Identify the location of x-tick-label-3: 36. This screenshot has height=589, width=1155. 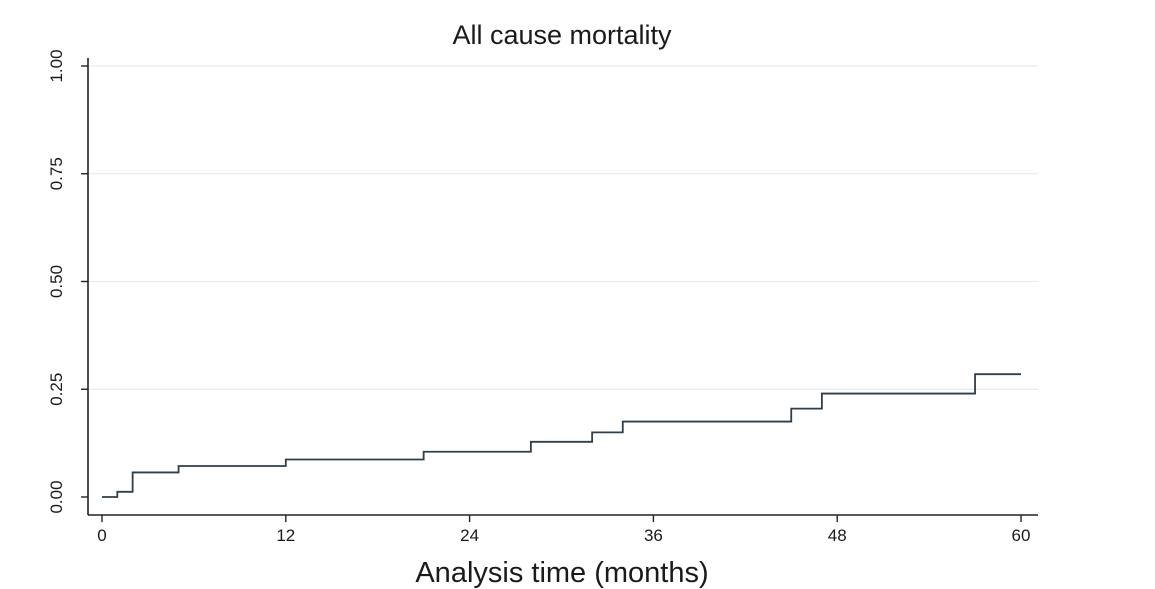
(653, 535).